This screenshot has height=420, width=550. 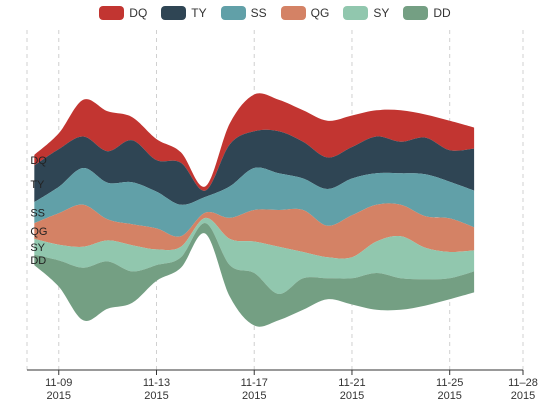 I want to click on series-label-sy: SY, so click(x=37, y=248).